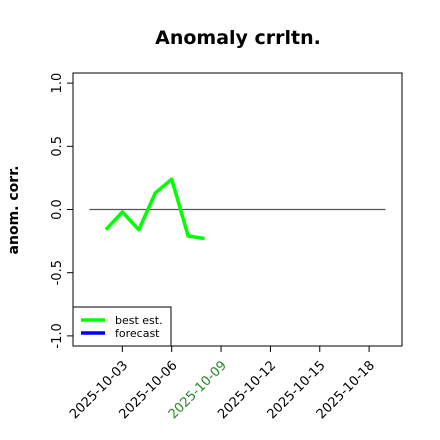 The image size is (440, 440). Describe the element at coordinates (57, 83) in the screenshot. I see `y-tick-label: 1.0` at that location.